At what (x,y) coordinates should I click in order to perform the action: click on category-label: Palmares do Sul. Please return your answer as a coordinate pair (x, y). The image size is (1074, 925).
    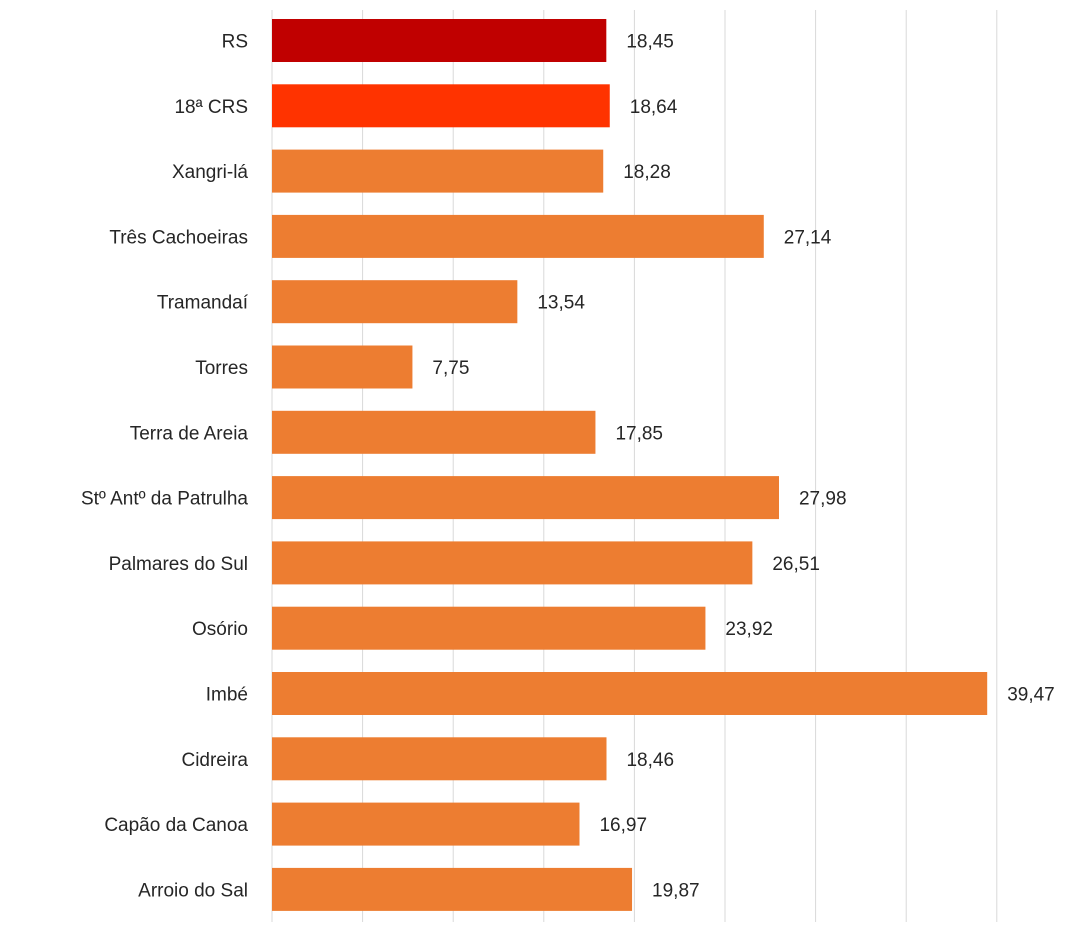
    Looking at the image, I should click on (178, 564).